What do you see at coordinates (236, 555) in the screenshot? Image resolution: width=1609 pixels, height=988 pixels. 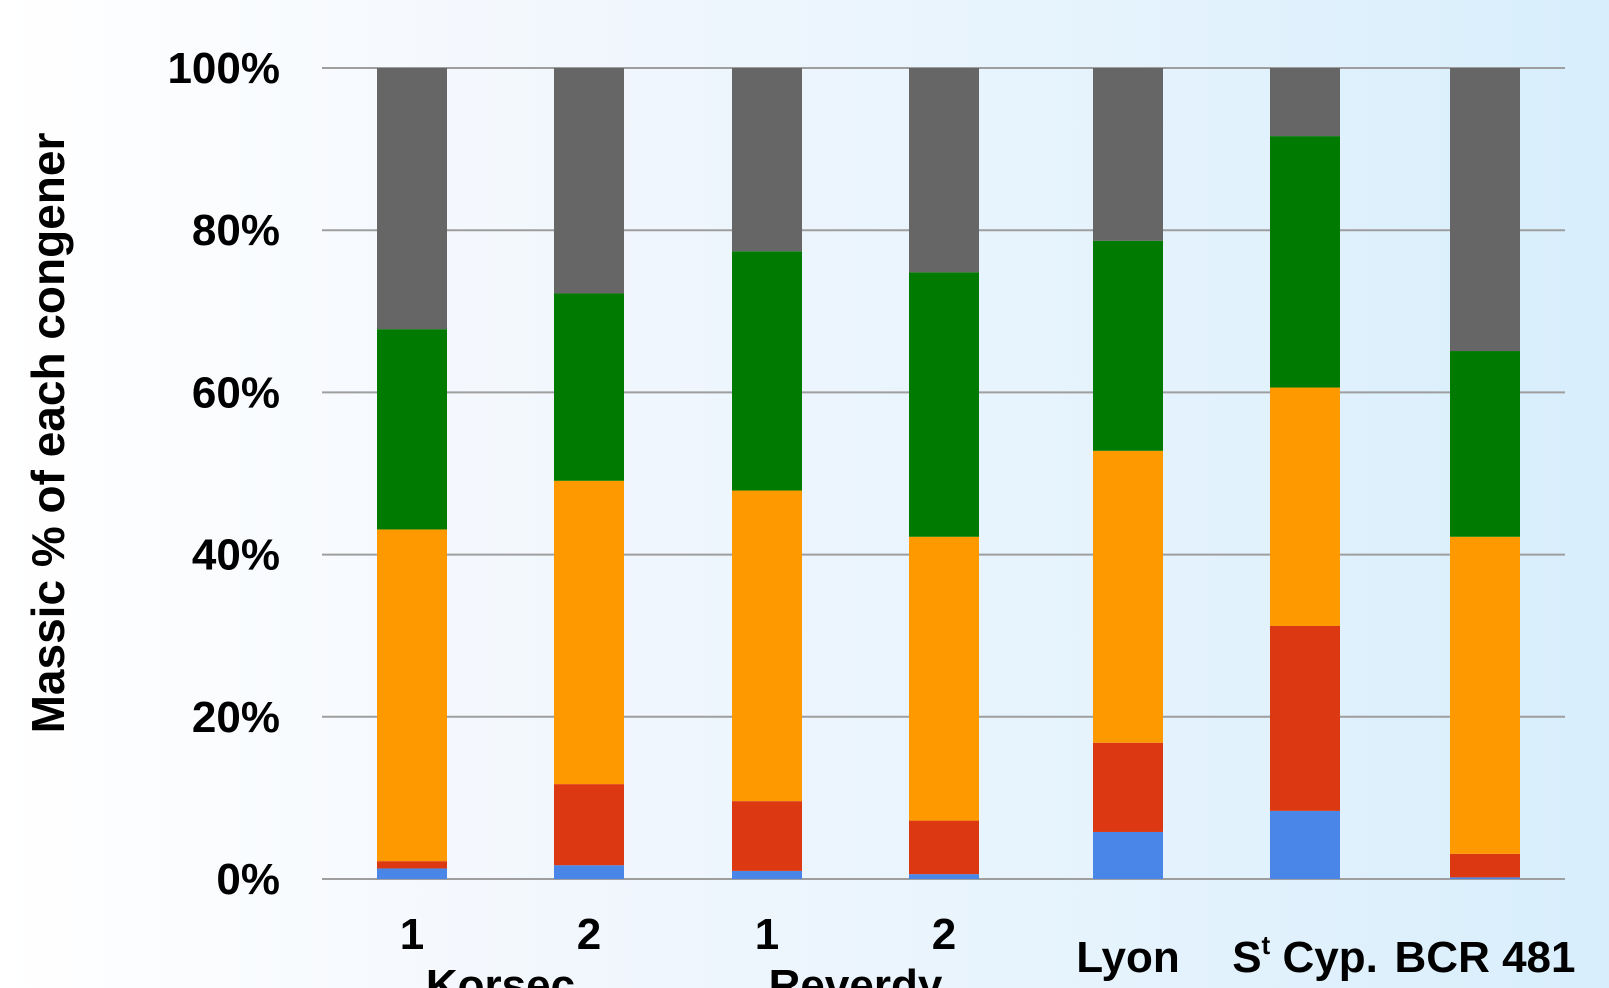 I see `y-tick-label: 40%` at bounding box center [236, 555].